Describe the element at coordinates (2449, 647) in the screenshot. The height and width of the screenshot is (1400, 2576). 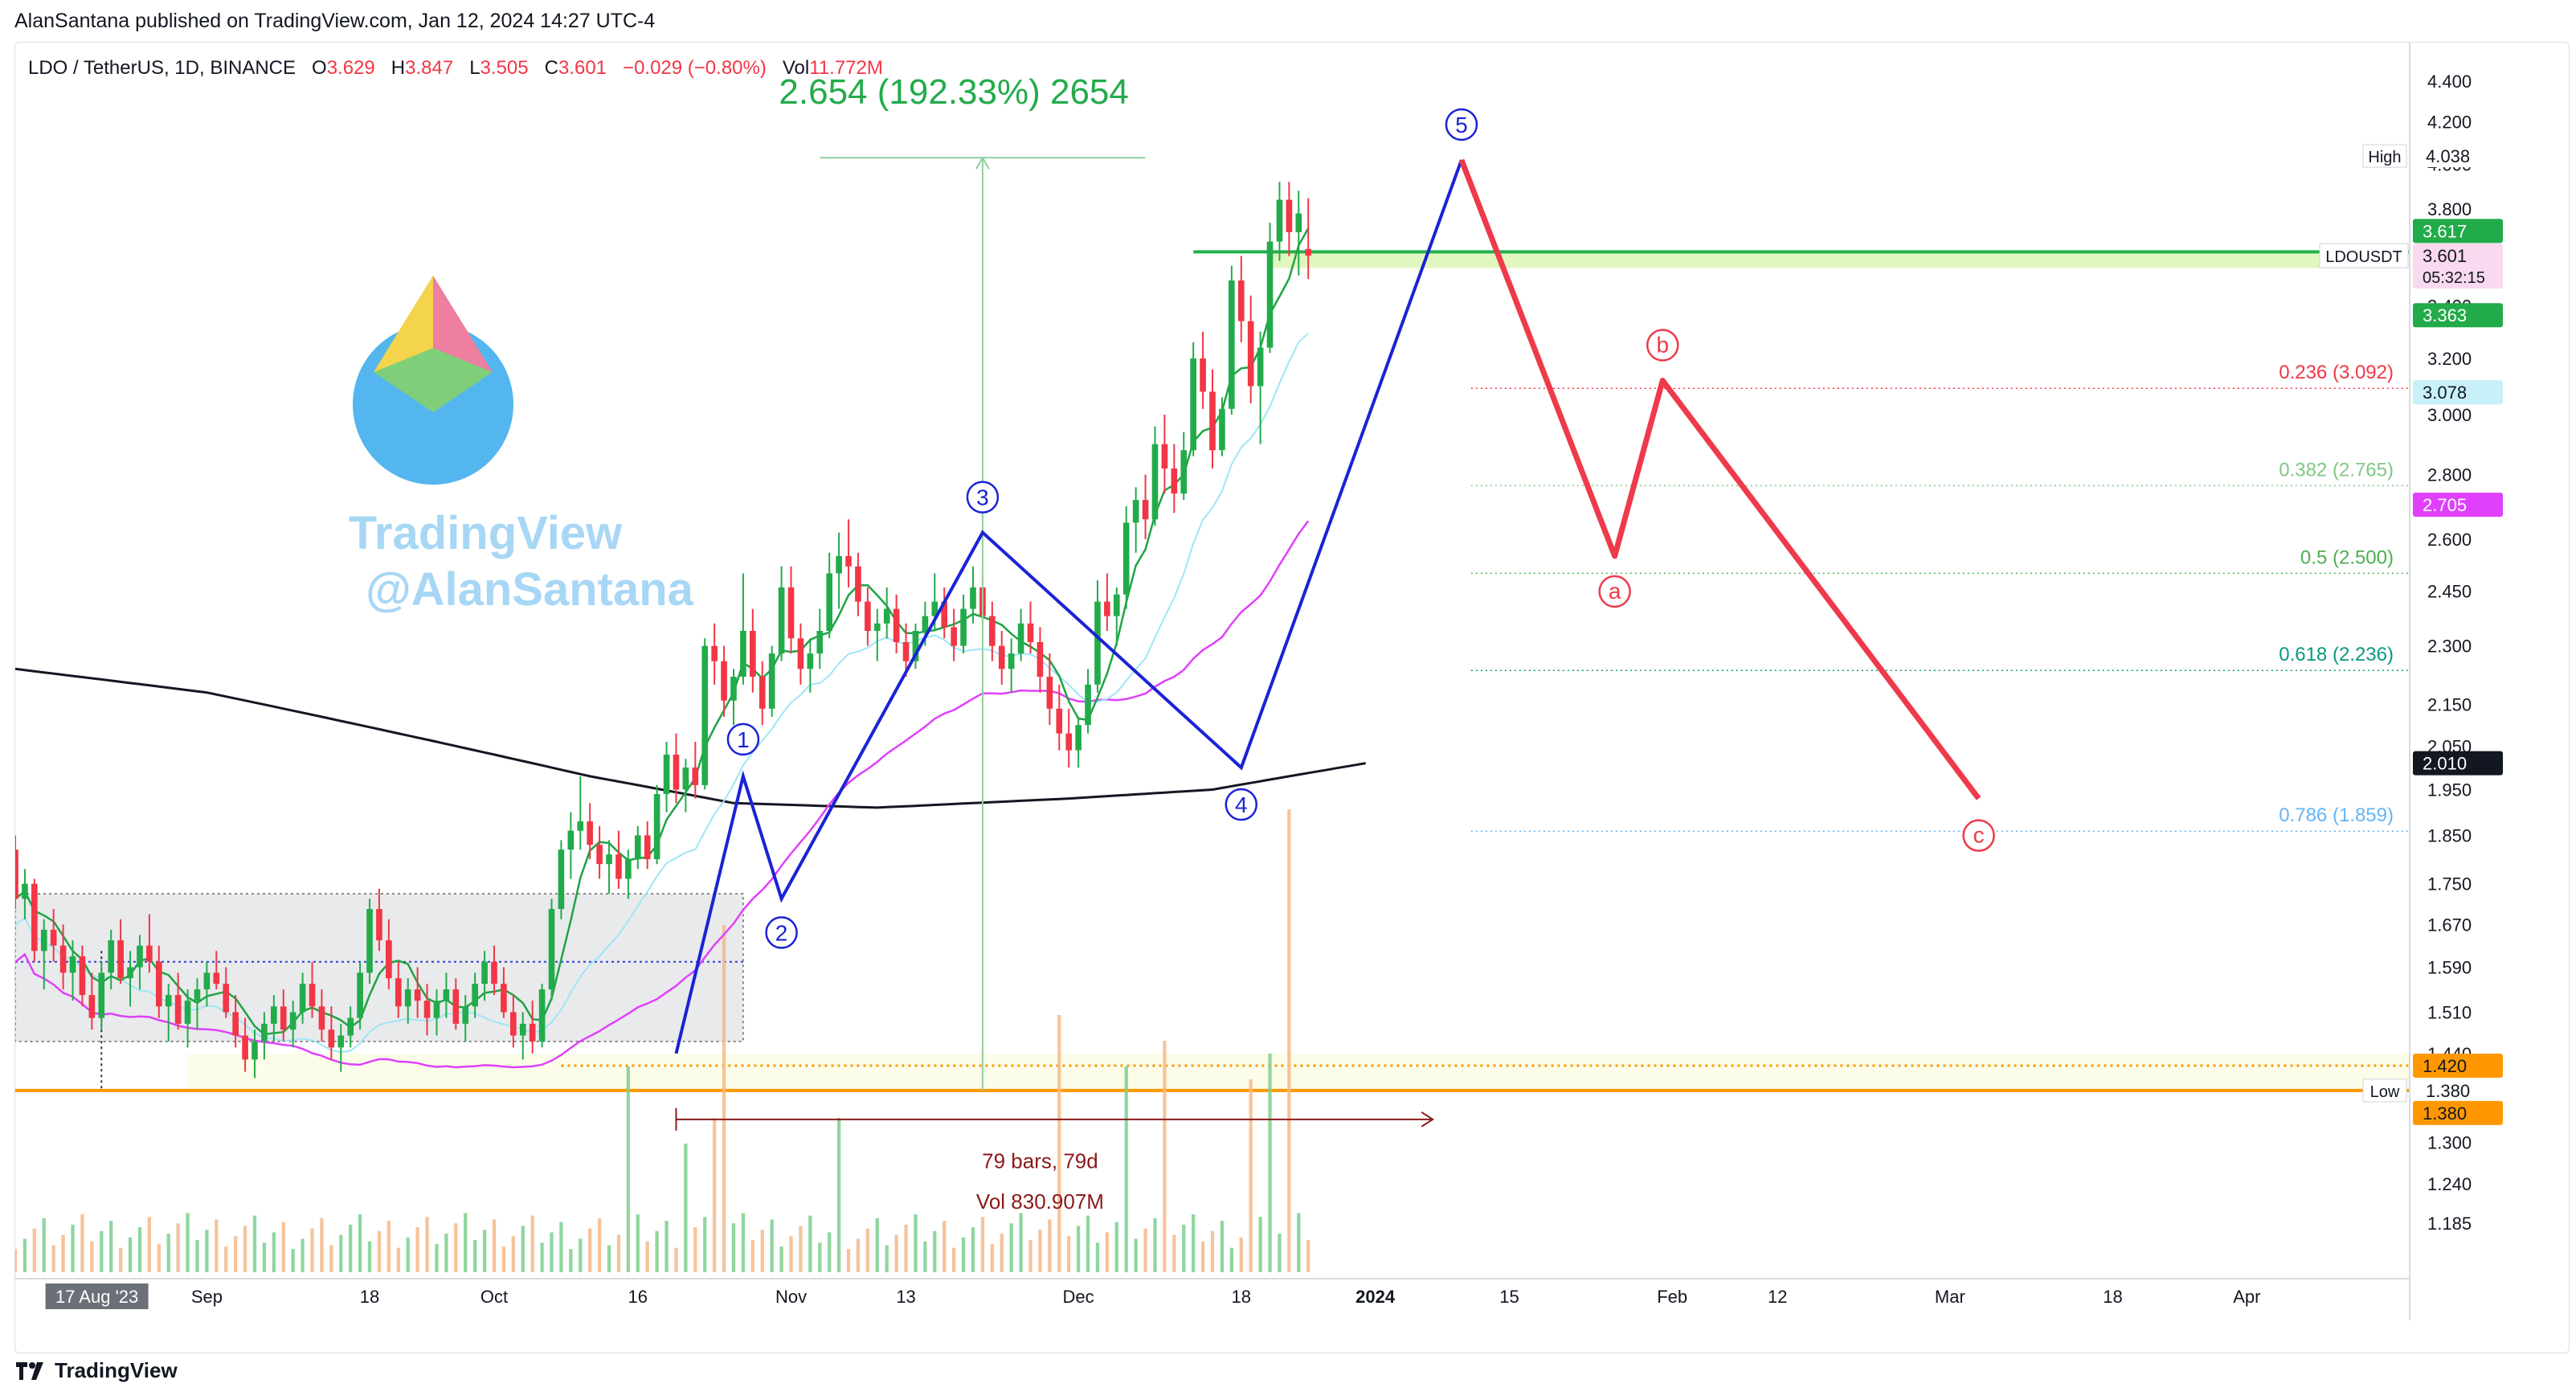
I see `price-tick-label: 2.300` at that location.